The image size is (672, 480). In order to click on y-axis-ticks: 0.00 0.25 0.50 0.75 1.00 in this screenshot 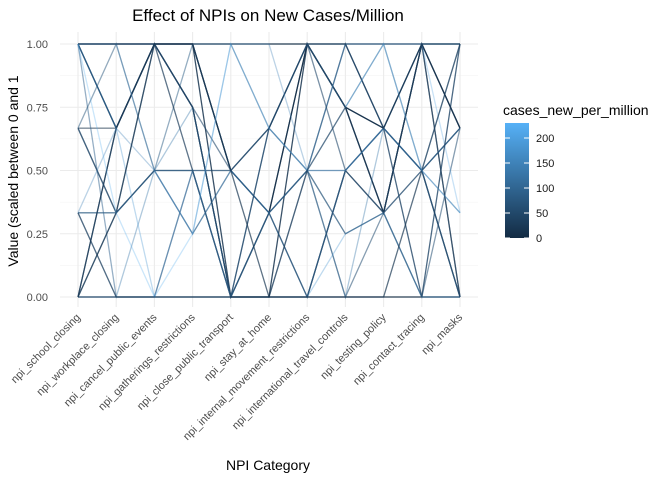, I will do `click(37, 171)`.